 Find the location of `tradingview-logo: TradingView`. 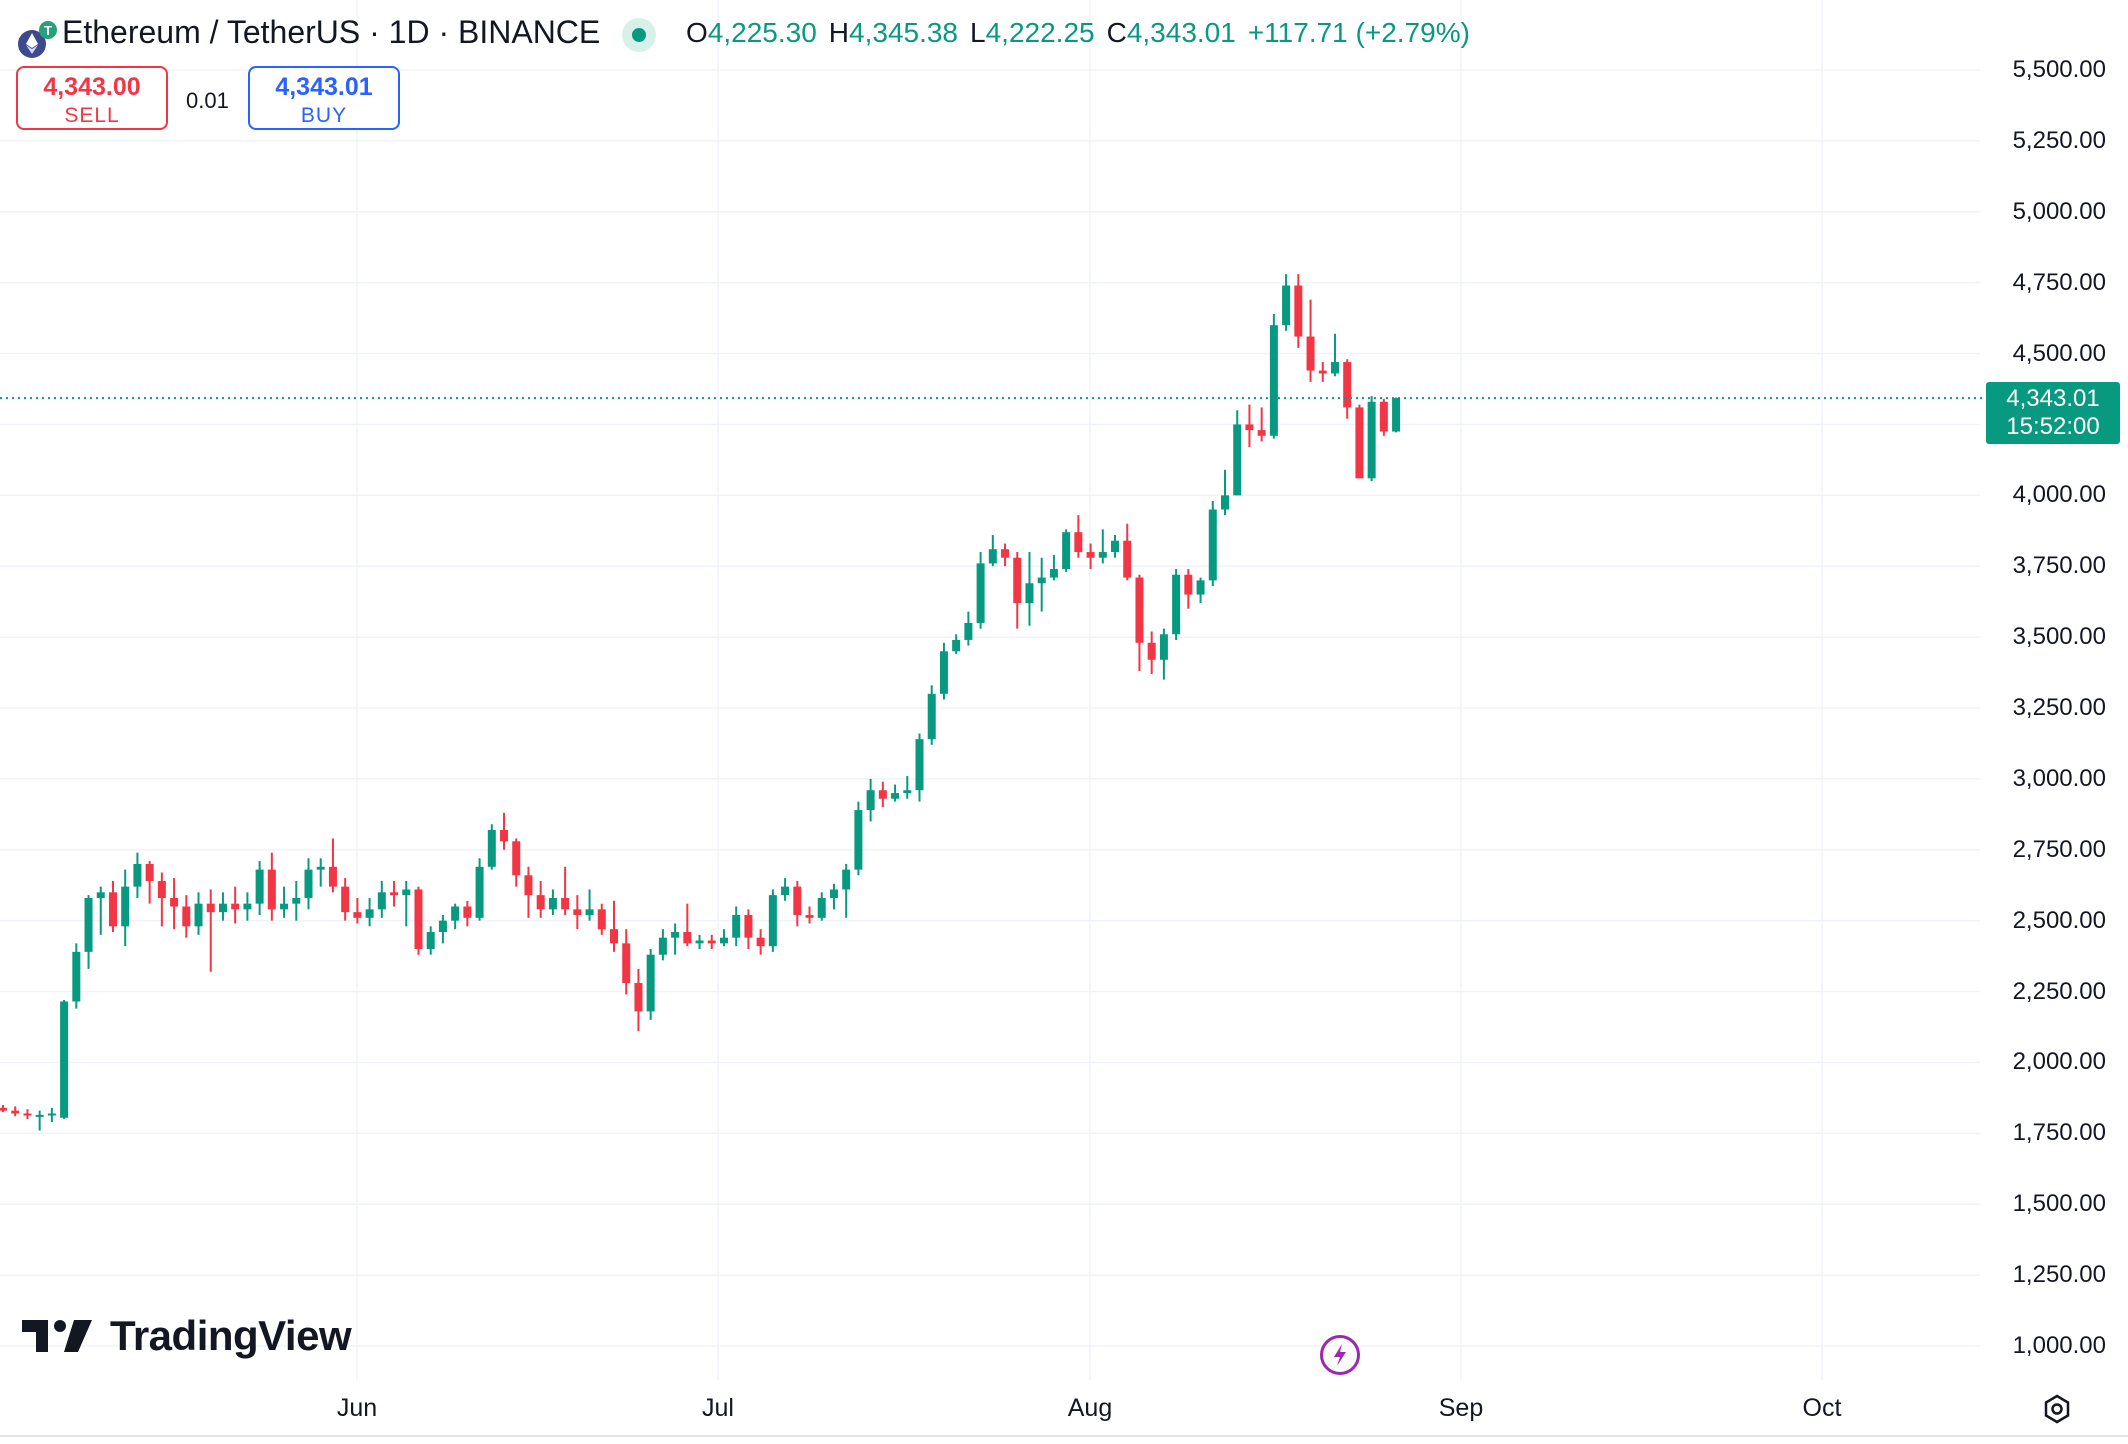

tradingview-logo: TradingView is located at coordinates (187, 1336).